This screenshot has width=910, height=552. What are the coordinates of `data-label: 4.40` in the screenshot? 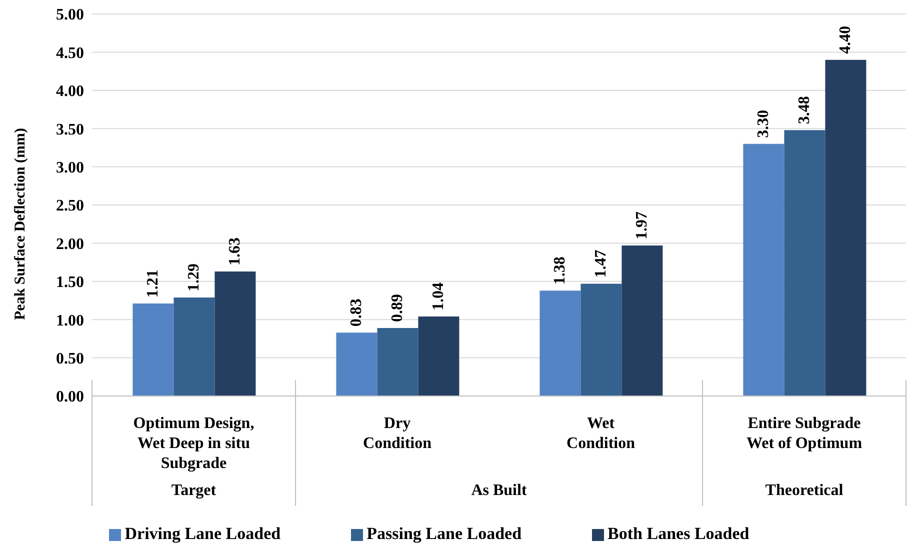 It's located at (845, 40).